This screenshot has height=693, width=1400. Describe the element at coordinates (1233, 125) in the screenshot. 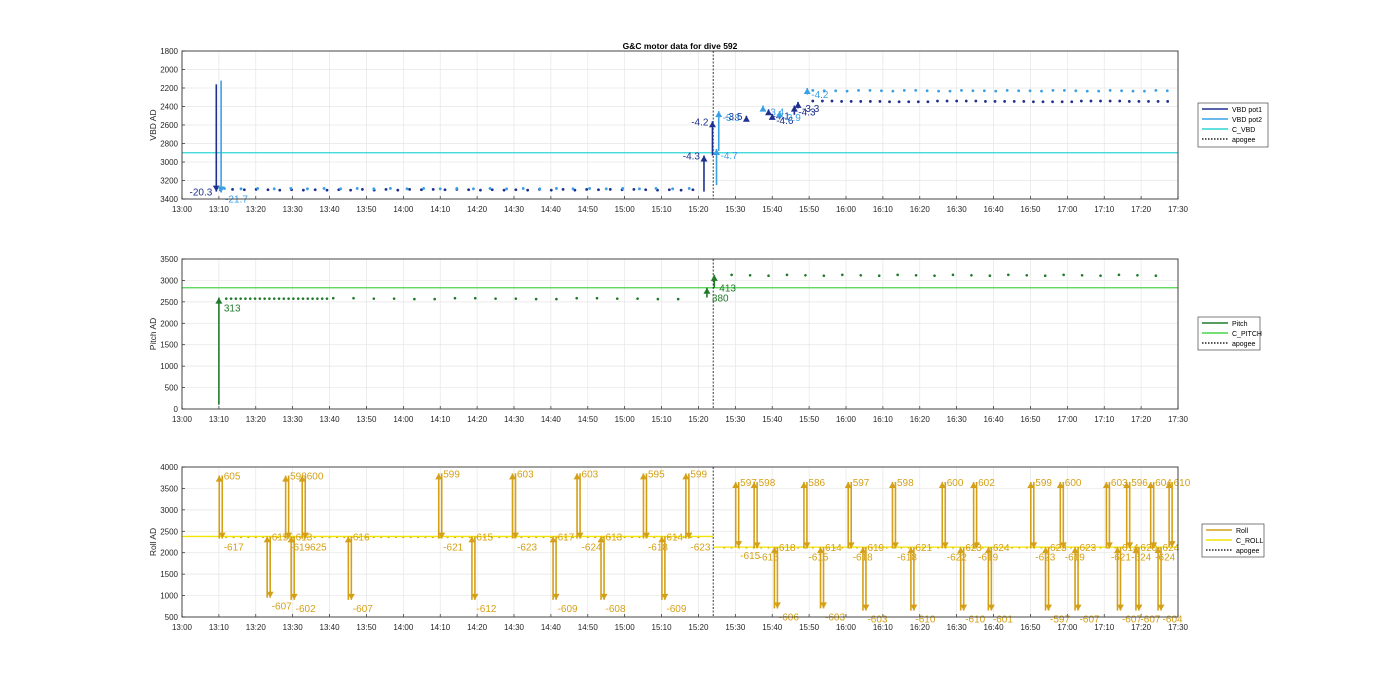

I see `legend-box` at that location.